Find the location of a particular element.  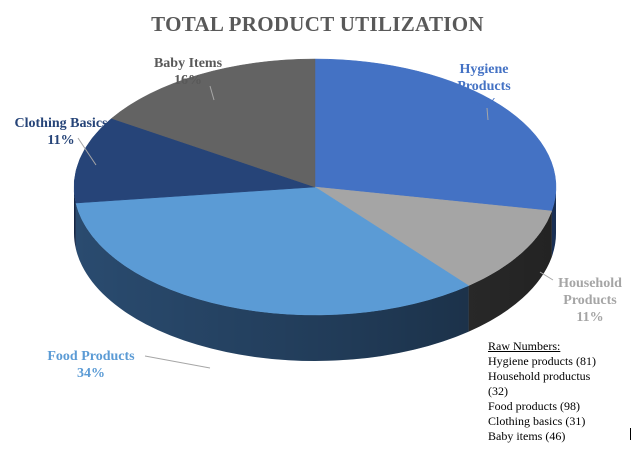

slice-label-household: Household Products 11% is located at coordinates (590, 300).